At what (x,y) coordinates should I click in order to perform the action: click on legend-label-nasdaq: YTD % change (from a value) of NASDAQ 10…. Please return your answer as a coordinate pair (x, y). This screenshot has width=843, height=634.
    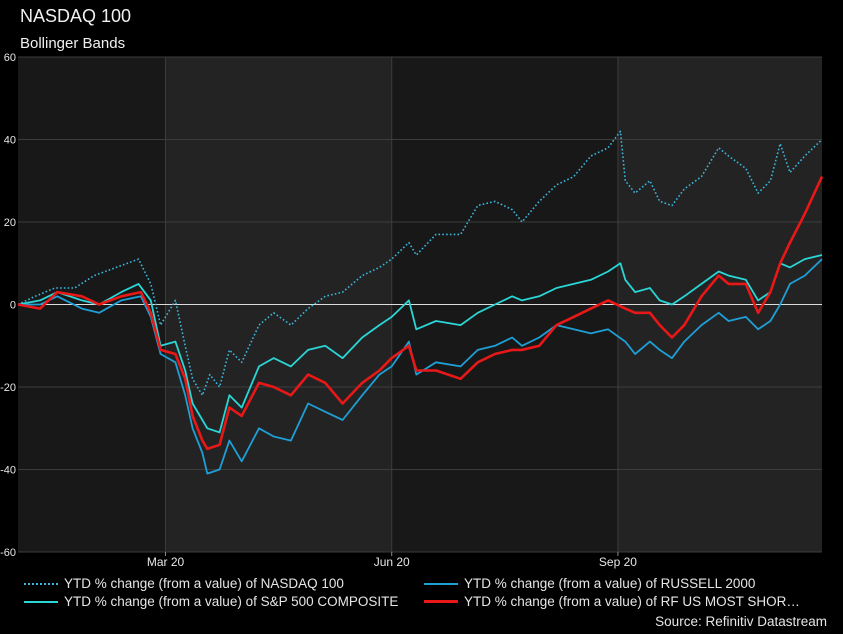
    Looking at the image, I should click on (204, 583).